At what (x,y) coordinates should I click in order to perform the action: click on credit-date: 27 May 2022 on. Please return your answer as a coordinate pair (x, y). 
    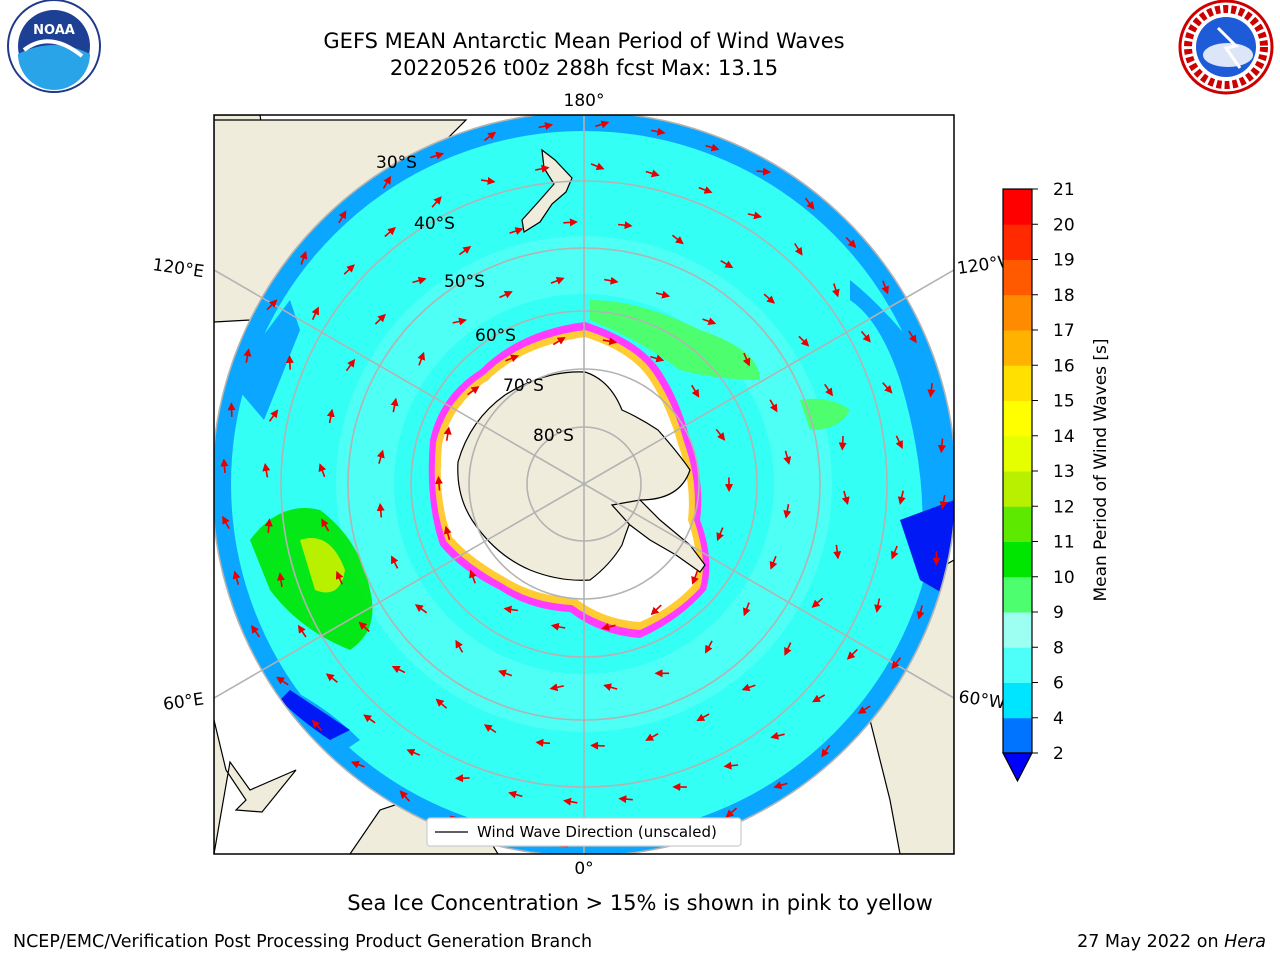
    Looking at the image, I should click on (1148, 942).